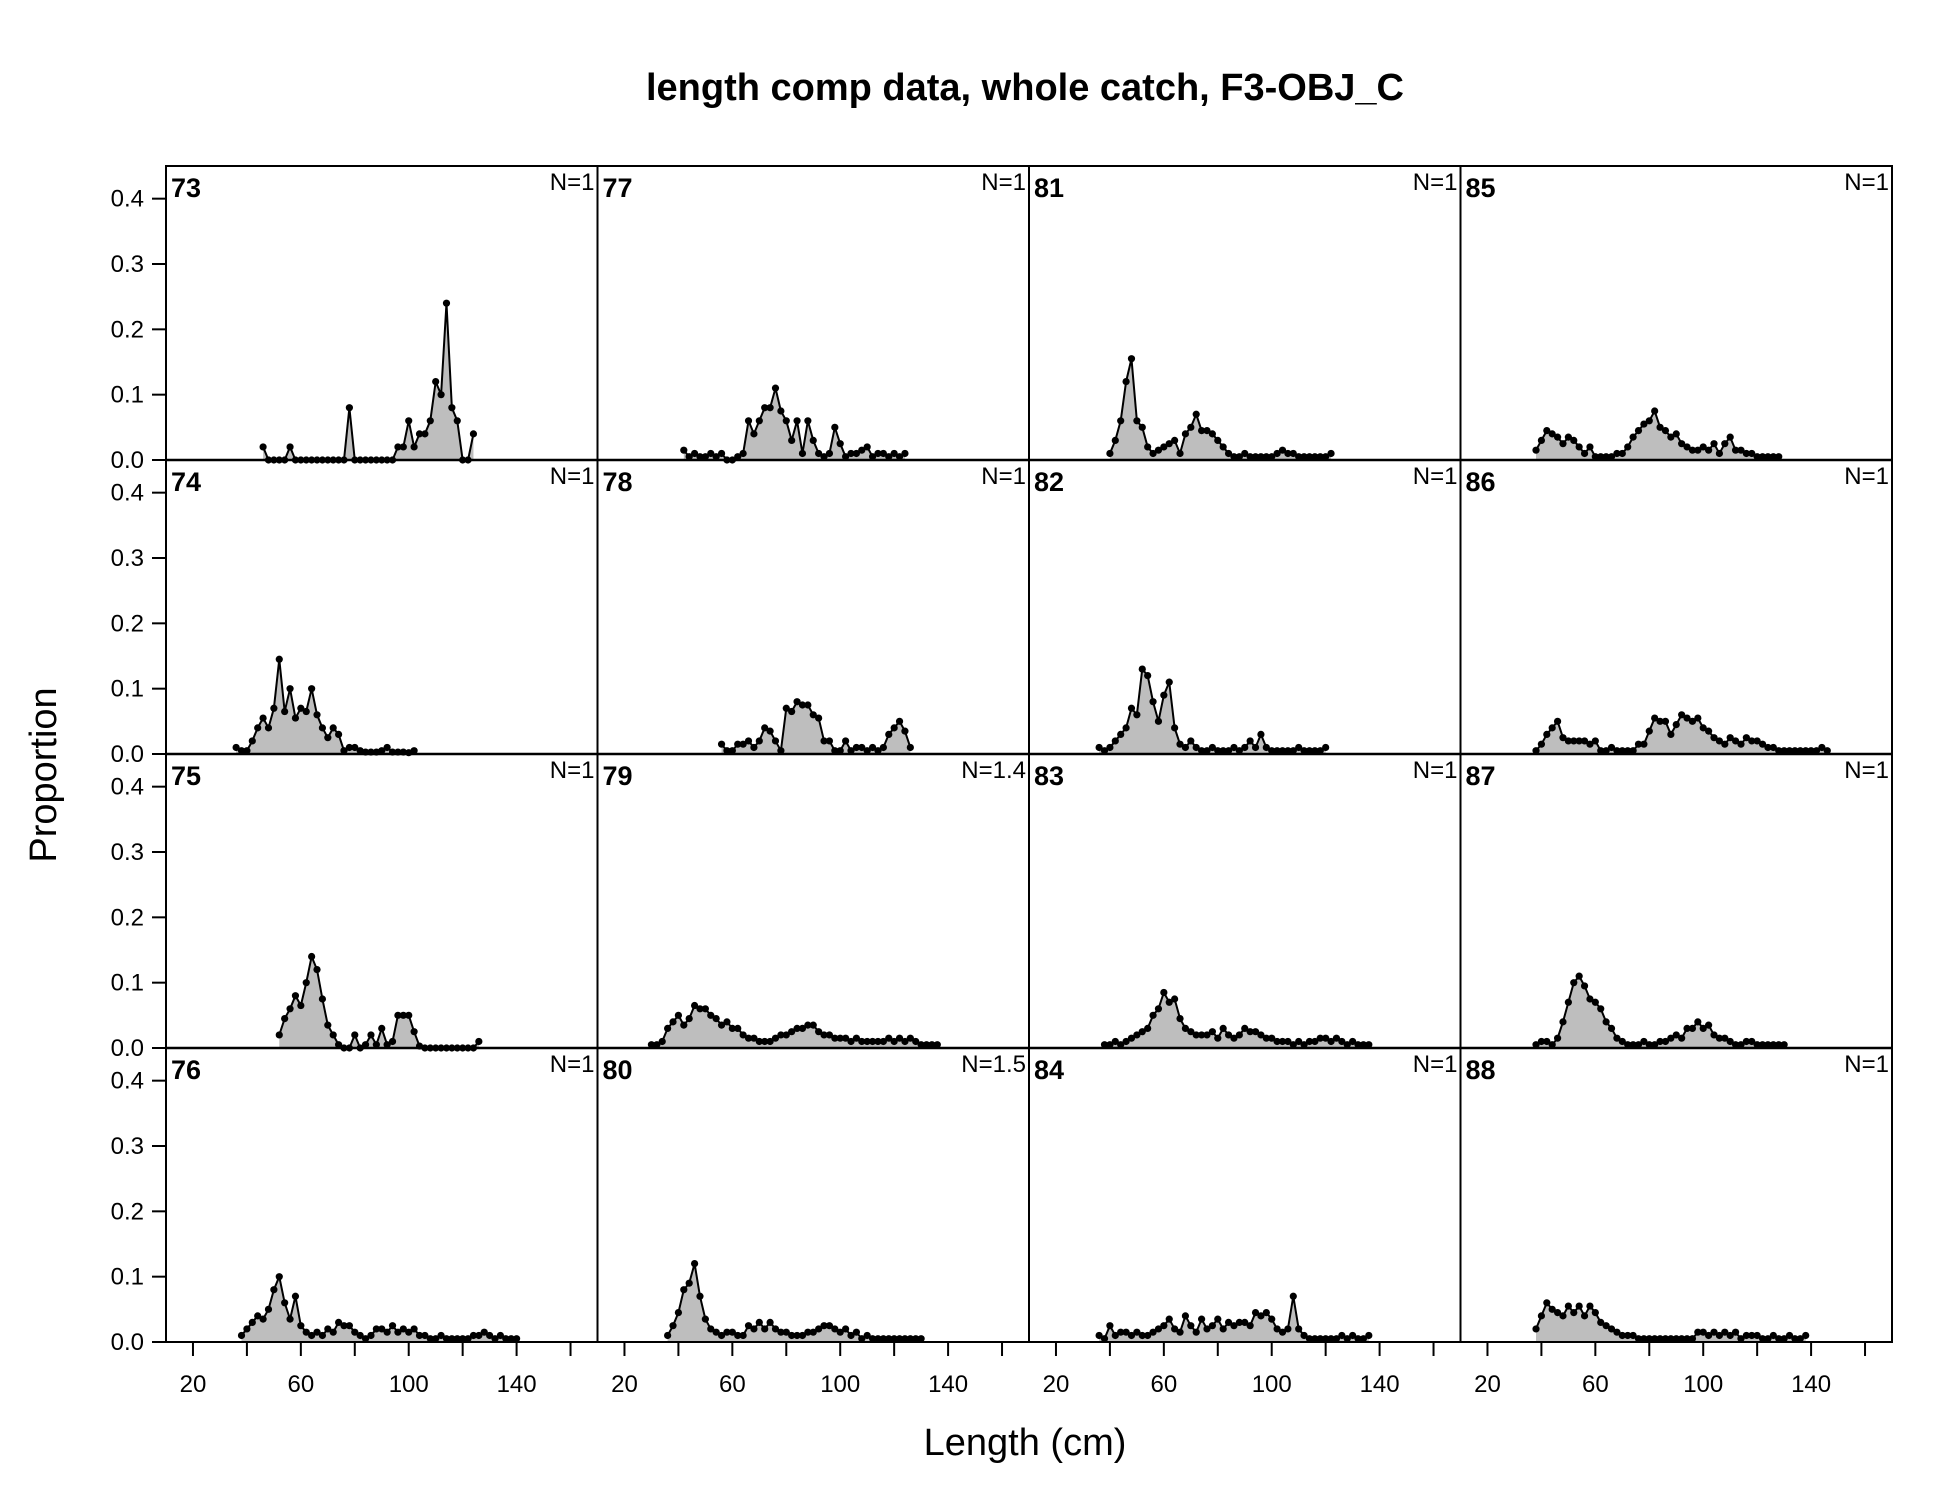 The image size is (1950, 1500). Describe the element at coordinates (1025, 1443) in the screenshot. I see `x-axis-title: Length (cm)` at that location.